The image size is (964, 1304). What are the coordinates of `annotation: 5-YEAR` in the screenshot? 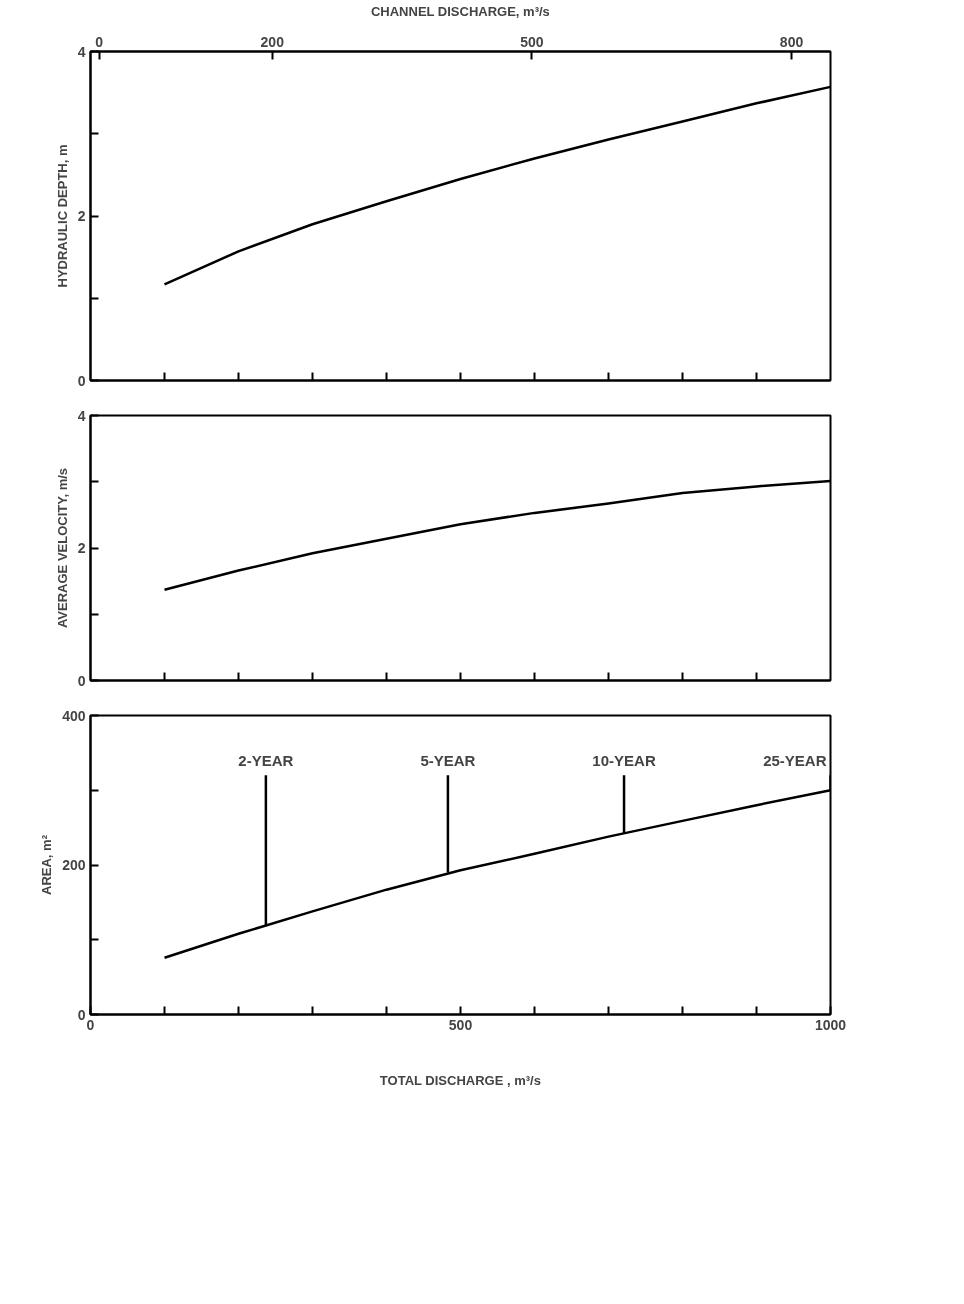 It's located at (448, 761).